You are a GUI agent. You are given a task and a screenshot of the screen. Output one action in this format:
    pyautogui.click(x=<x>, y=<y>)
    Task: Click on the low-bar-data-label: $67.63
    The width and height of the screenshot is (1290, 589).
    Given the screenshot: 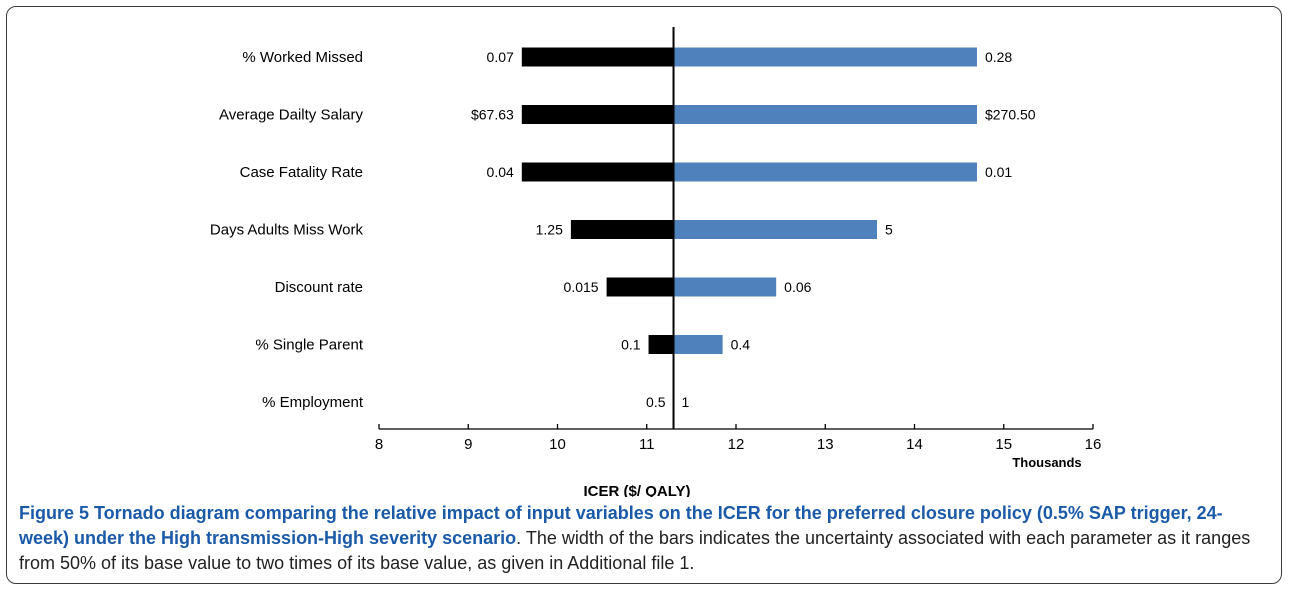 What is the action you would take?
    pyautogui.click(x=492, y=115)
    